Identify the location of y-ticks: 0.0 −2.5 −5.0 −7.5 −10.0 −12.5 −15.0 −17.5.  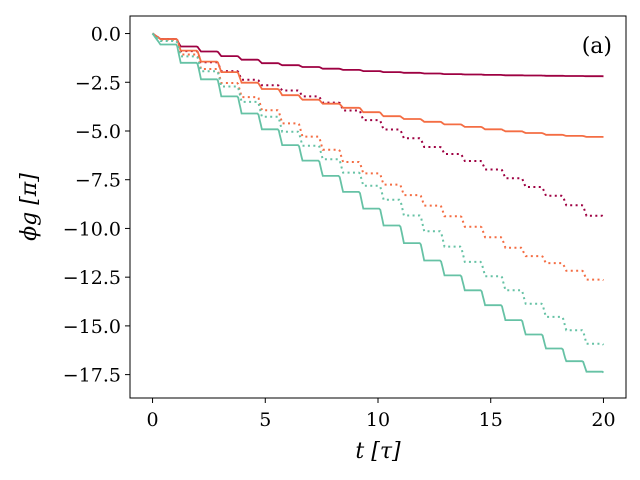
(96, 205).